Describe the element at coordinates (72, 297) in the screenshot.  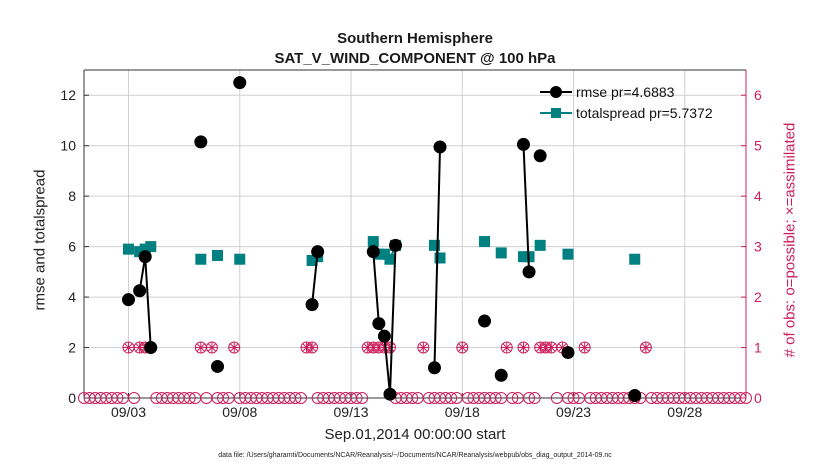
I see `y-tick-label: 4` at that location.